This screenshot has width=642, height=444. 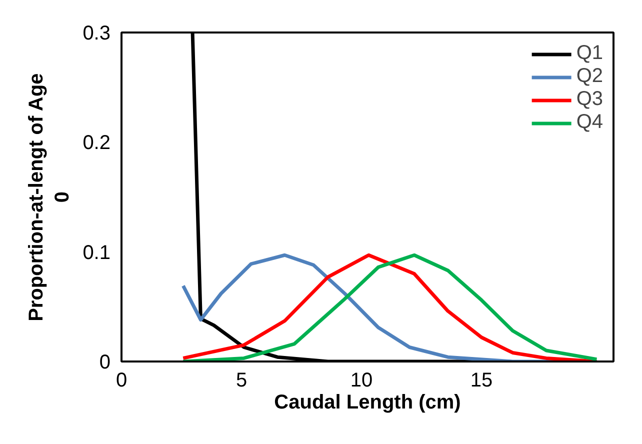 What do you see at coordinates (361, 381) in the screenshot?
I see `x-tick-label: 10` at bounding box center [361, 381].